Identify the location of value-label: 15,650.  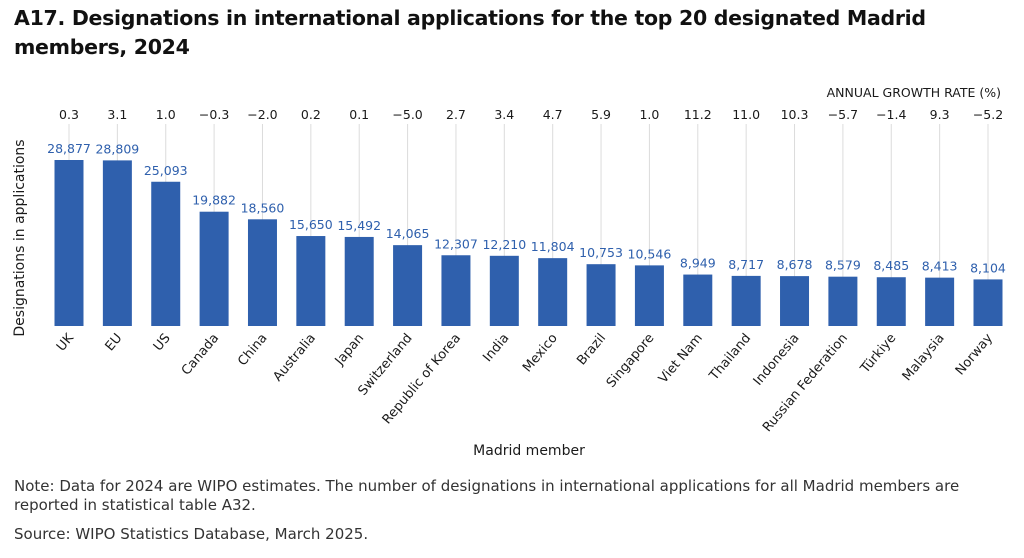
(311, 224).